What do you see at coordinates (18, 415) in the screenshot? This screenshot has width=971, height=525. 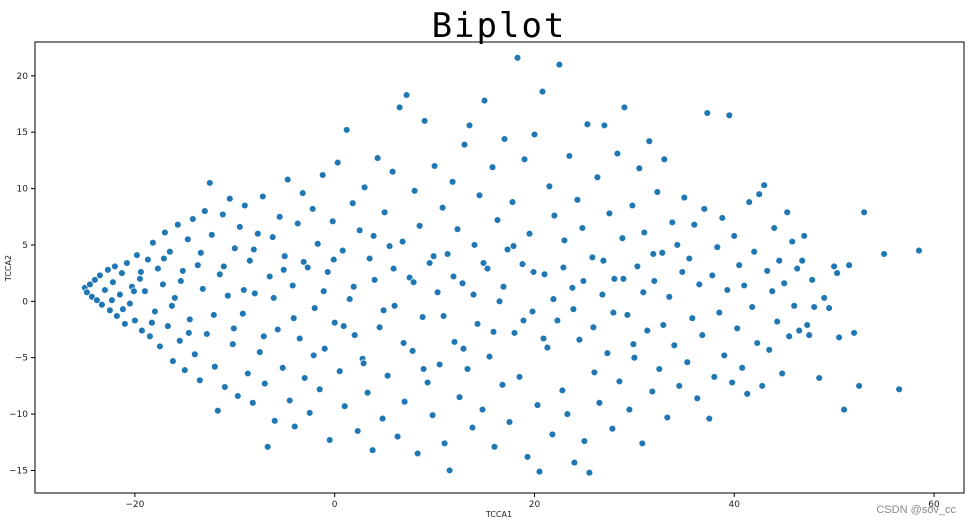 I see `y-tick-label: −10` at bounding box center [18, 415].